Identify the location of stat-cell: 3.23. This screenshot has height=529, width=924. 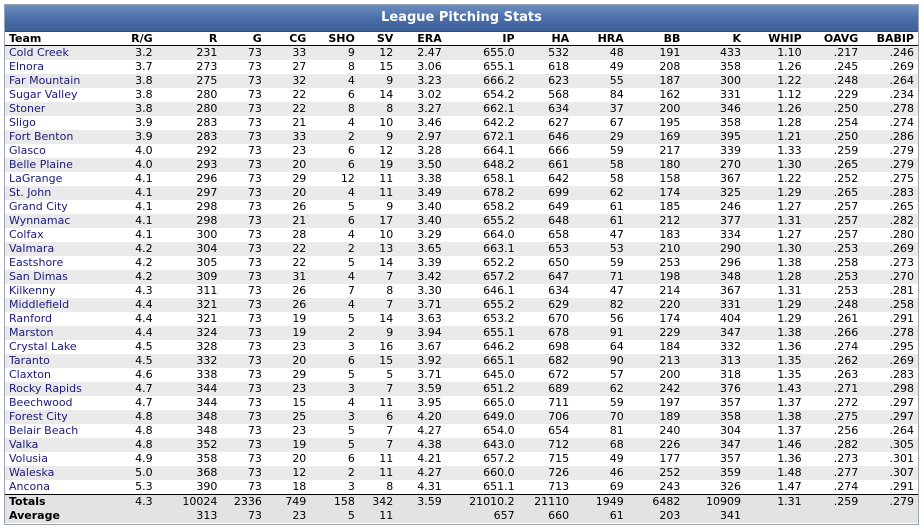
(421, 81).